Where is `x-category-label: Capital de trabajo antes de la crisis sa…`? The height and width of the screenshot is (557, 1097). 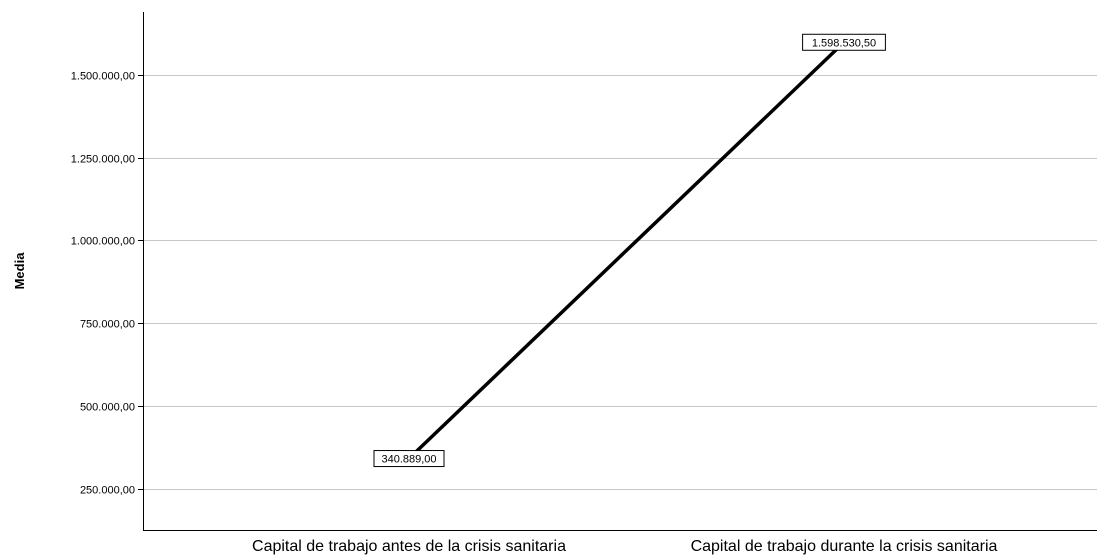
x-category-label: Capital de trabajo antes de la crisis sa… is located at coordinates (409, 546).